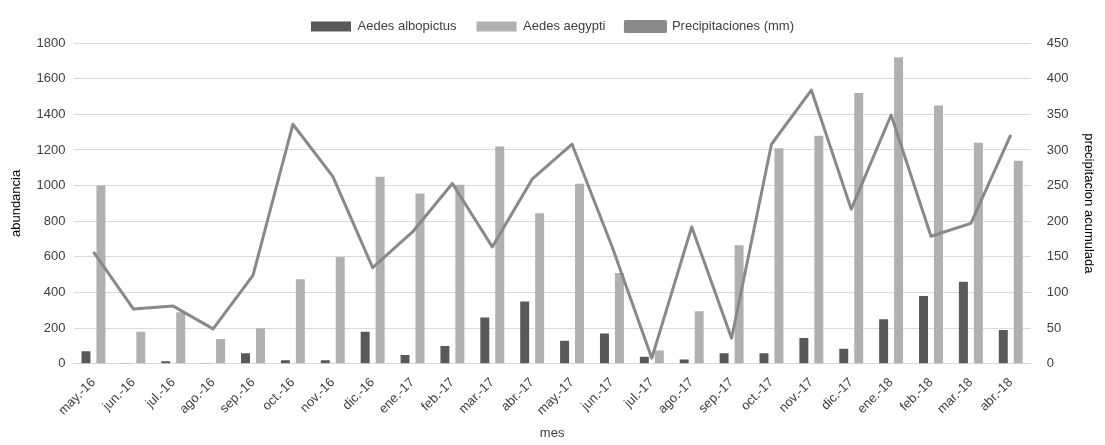 Image resolution: width=1105 pixels, height=445 pixels. Describe the element at coordinates (51, 185) in the screenshot. I see `y-tick-label: 1000` at that location.